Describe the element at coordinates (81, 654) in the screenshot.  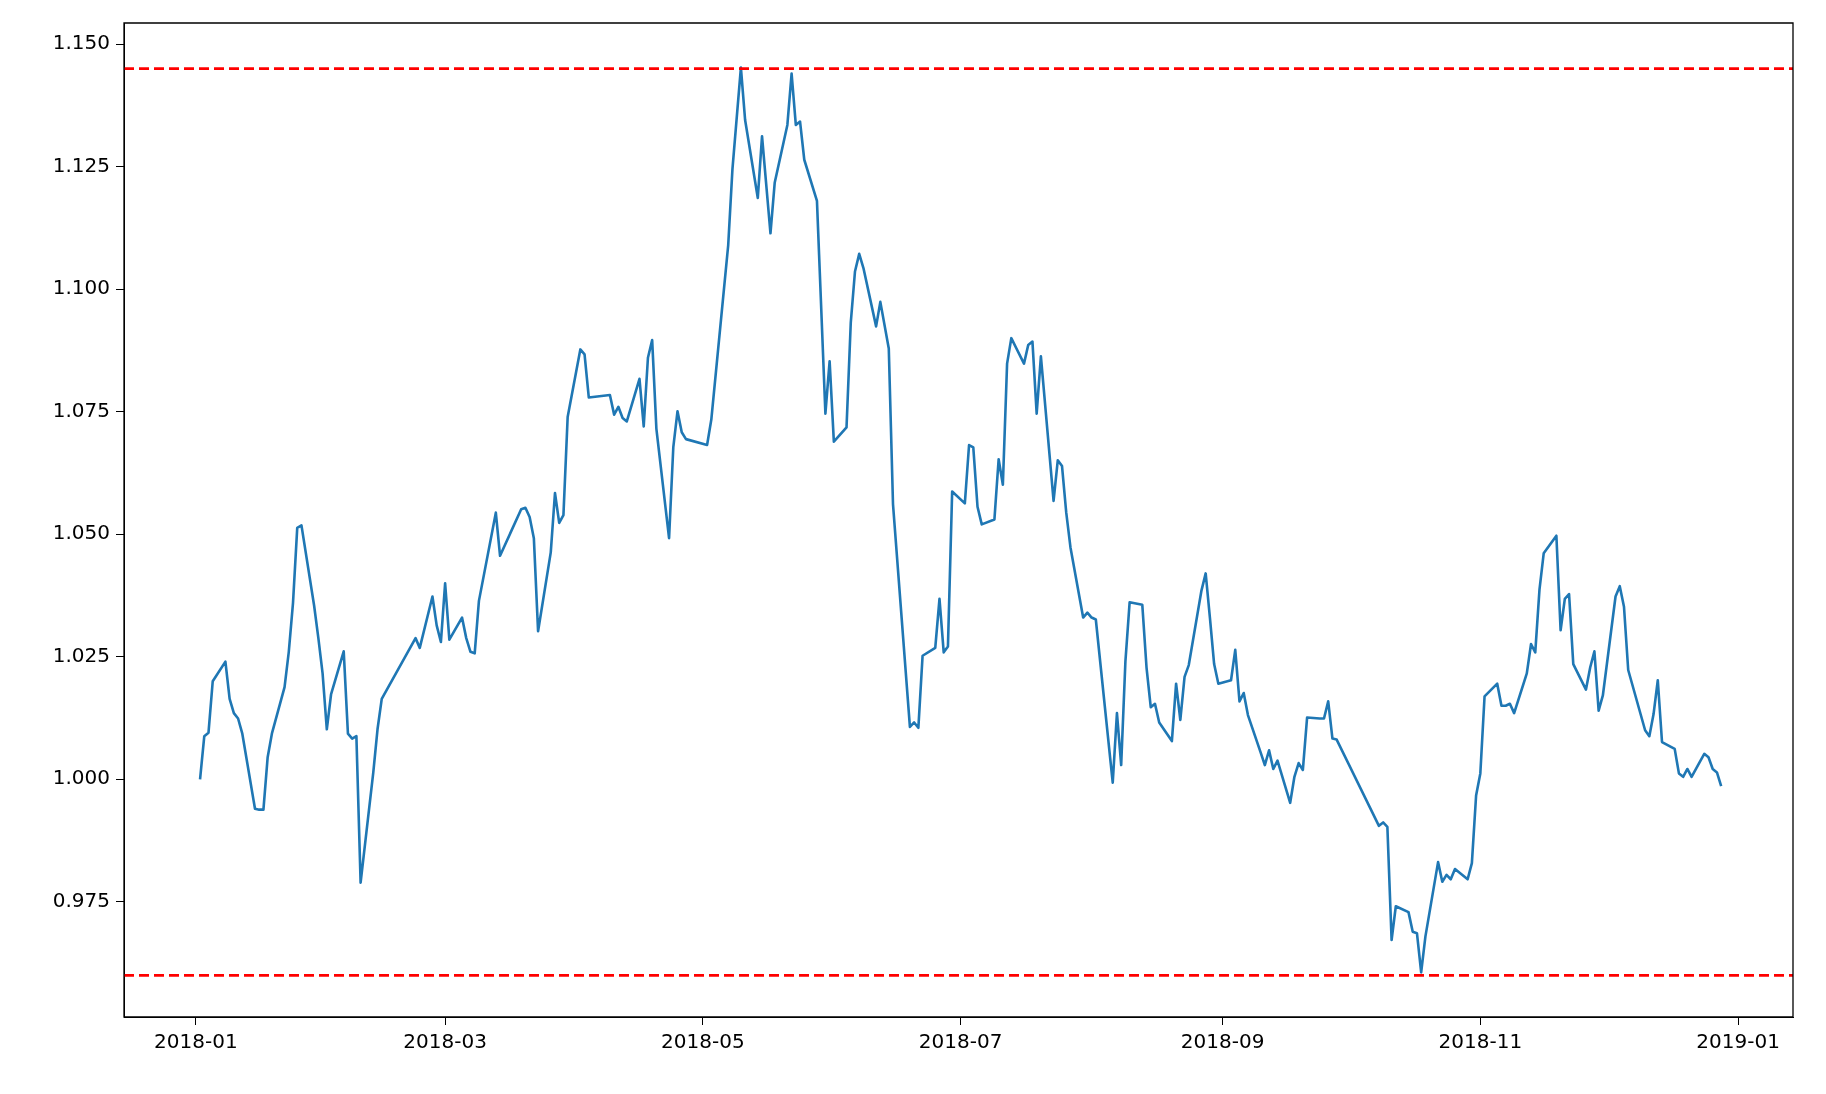
I see `y-tick-label: 1.025` at that location.